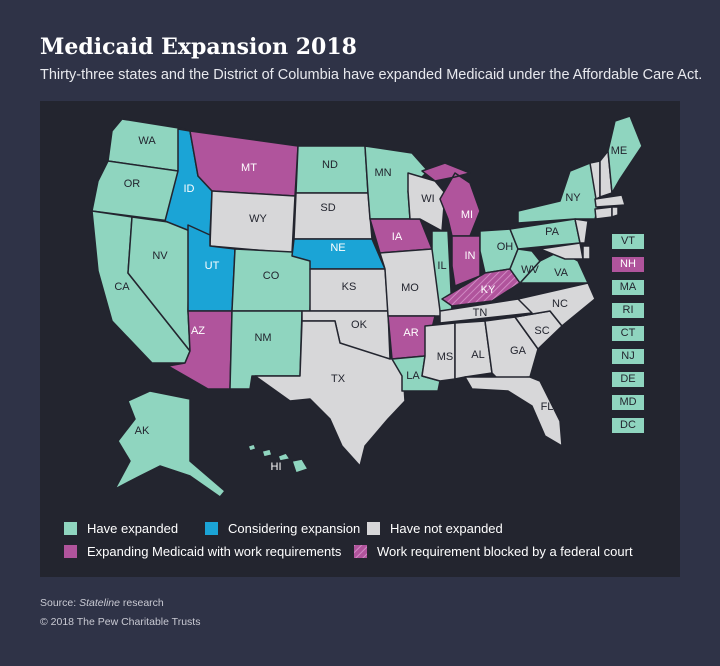 This screenshot has height=666, width=720. I want to click on legend-label-not-expanded: Have not expanded, so click(446, 528).